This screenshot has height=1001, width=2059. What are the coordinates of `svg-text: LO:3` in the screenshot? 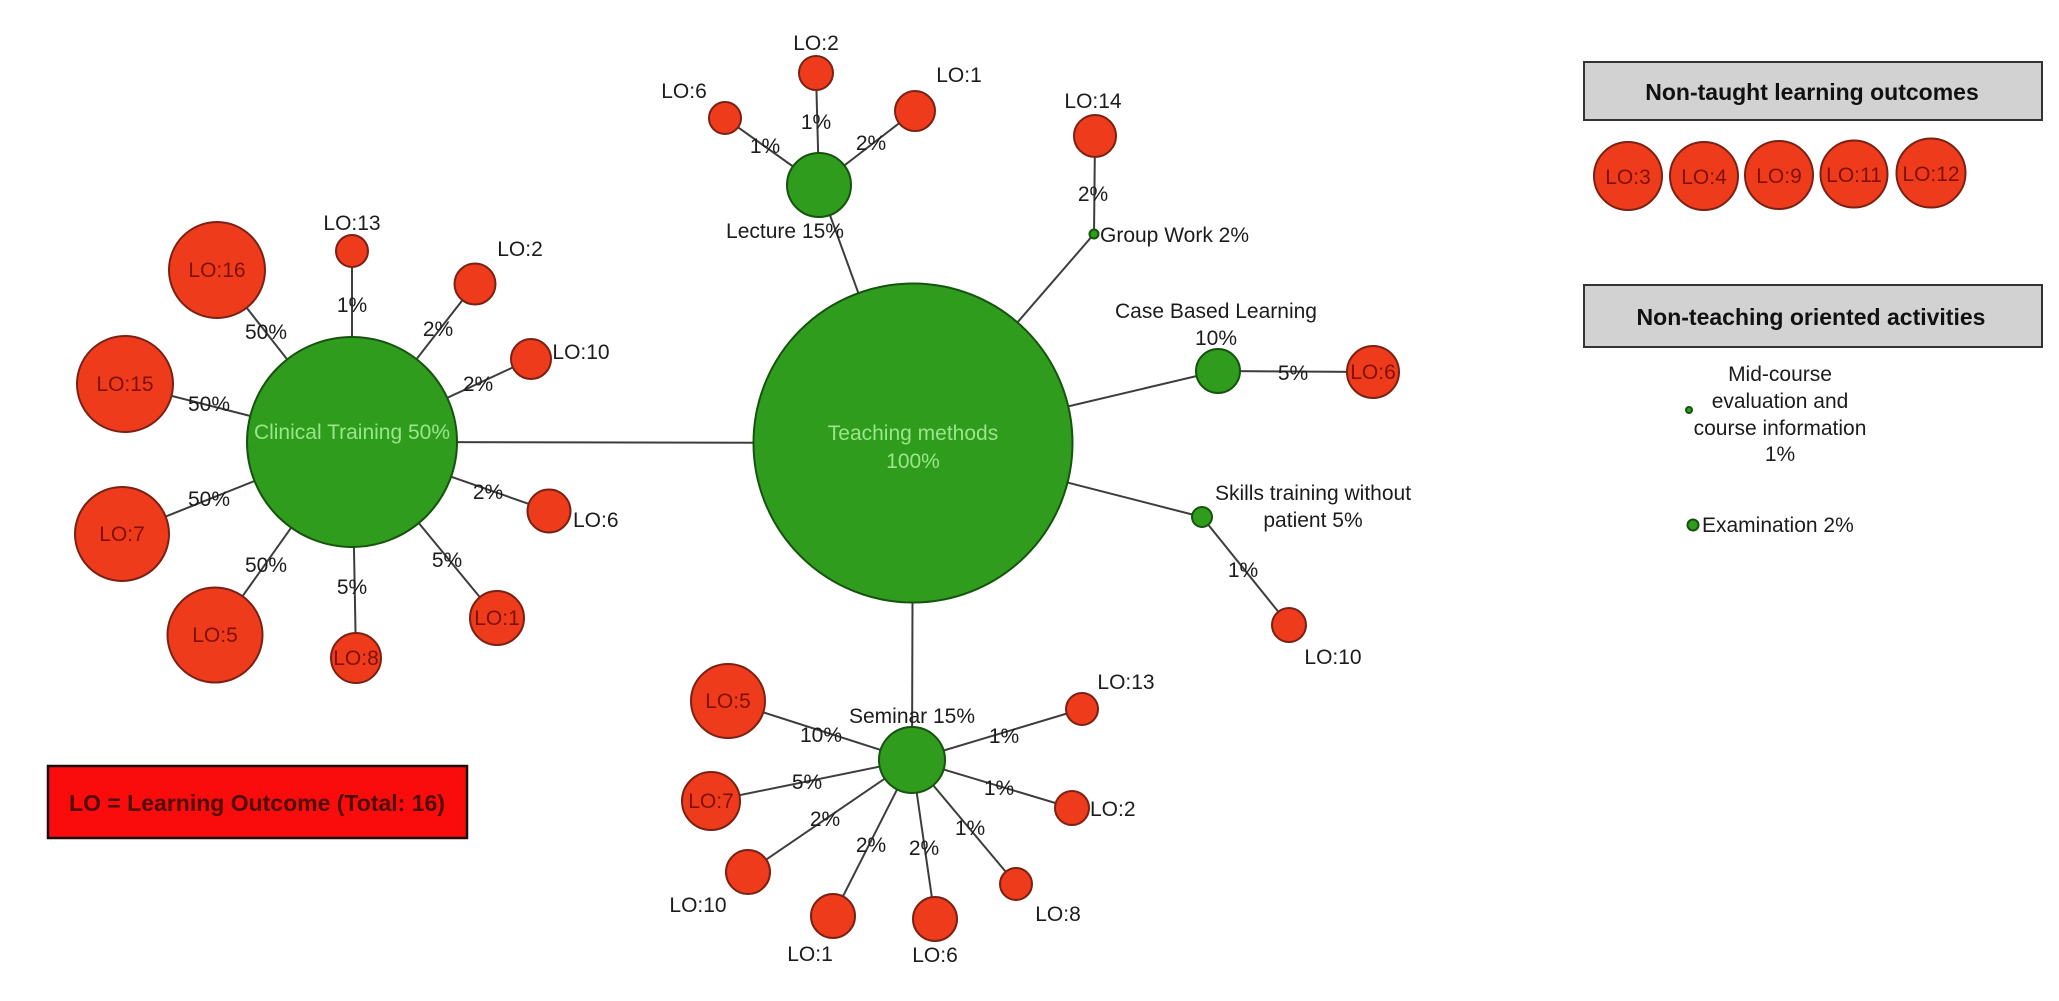 It's located at (1628, 177).